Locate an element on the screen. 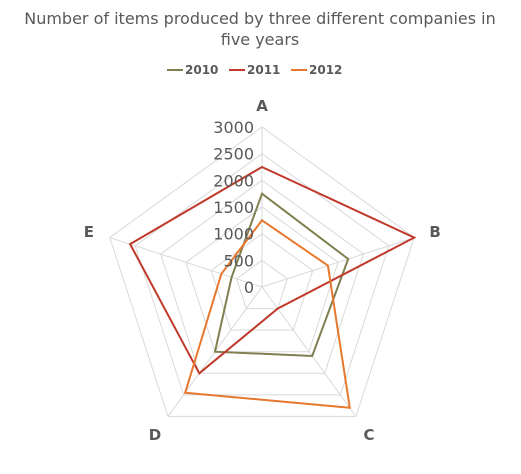 The height and width of the screenshot is (474, 521). radial-tick-label: 2500 is located at coordinates (233, 154).